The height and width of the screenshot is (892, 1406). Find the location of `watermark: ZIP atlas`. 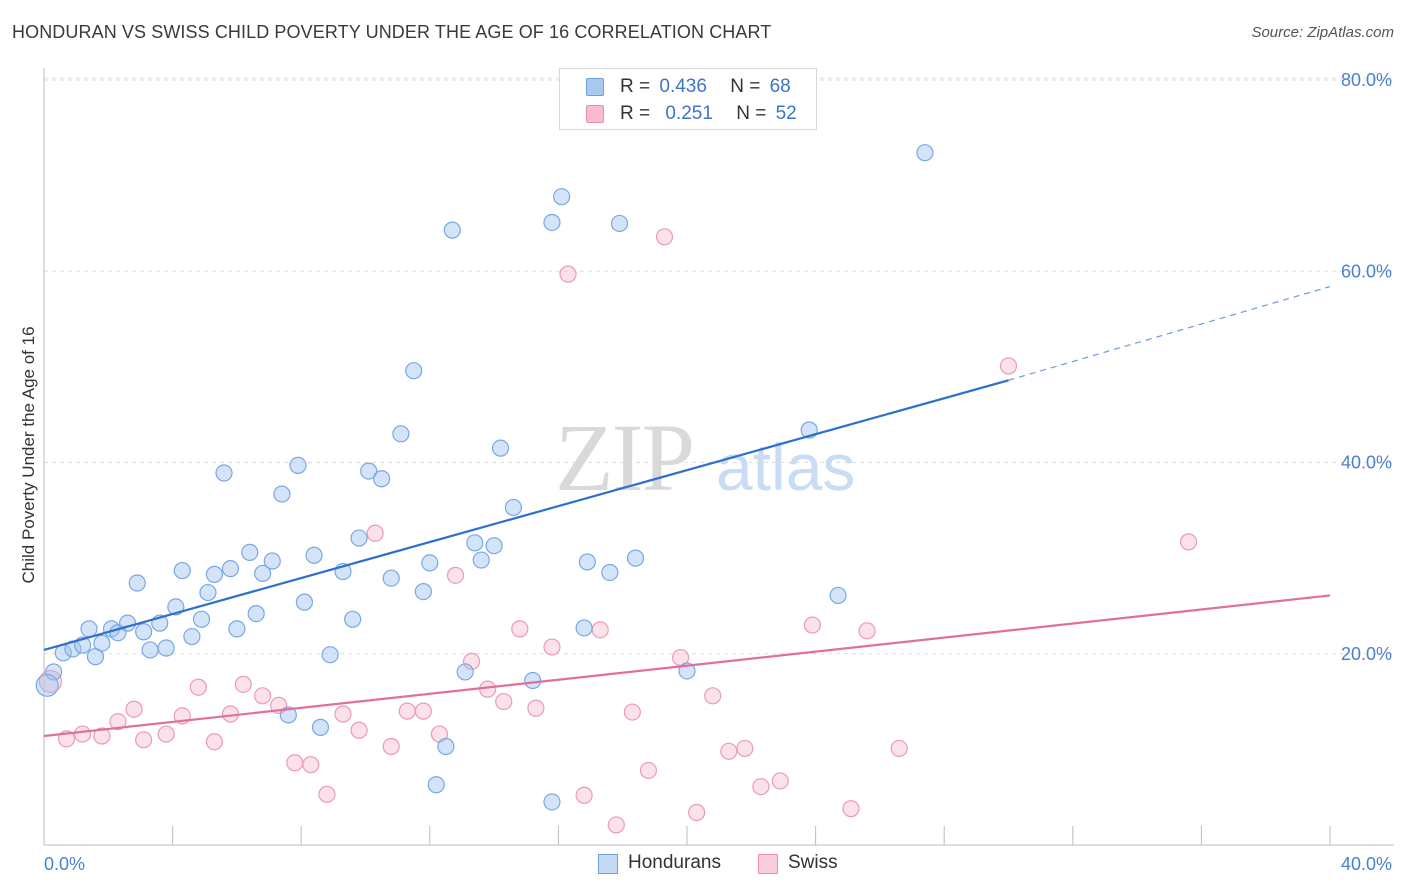

watermark: ZIP atlas is located at coordinates (705, 457).